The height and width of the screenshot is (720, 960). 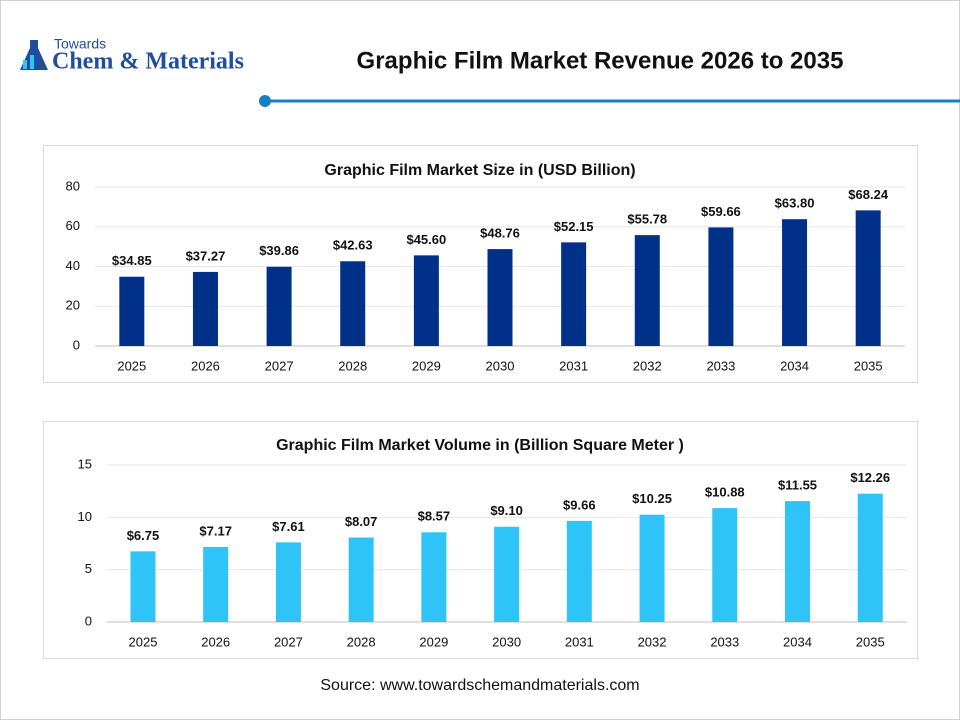 I want to click on value-label: $59.66, so click(x=721, y=211).